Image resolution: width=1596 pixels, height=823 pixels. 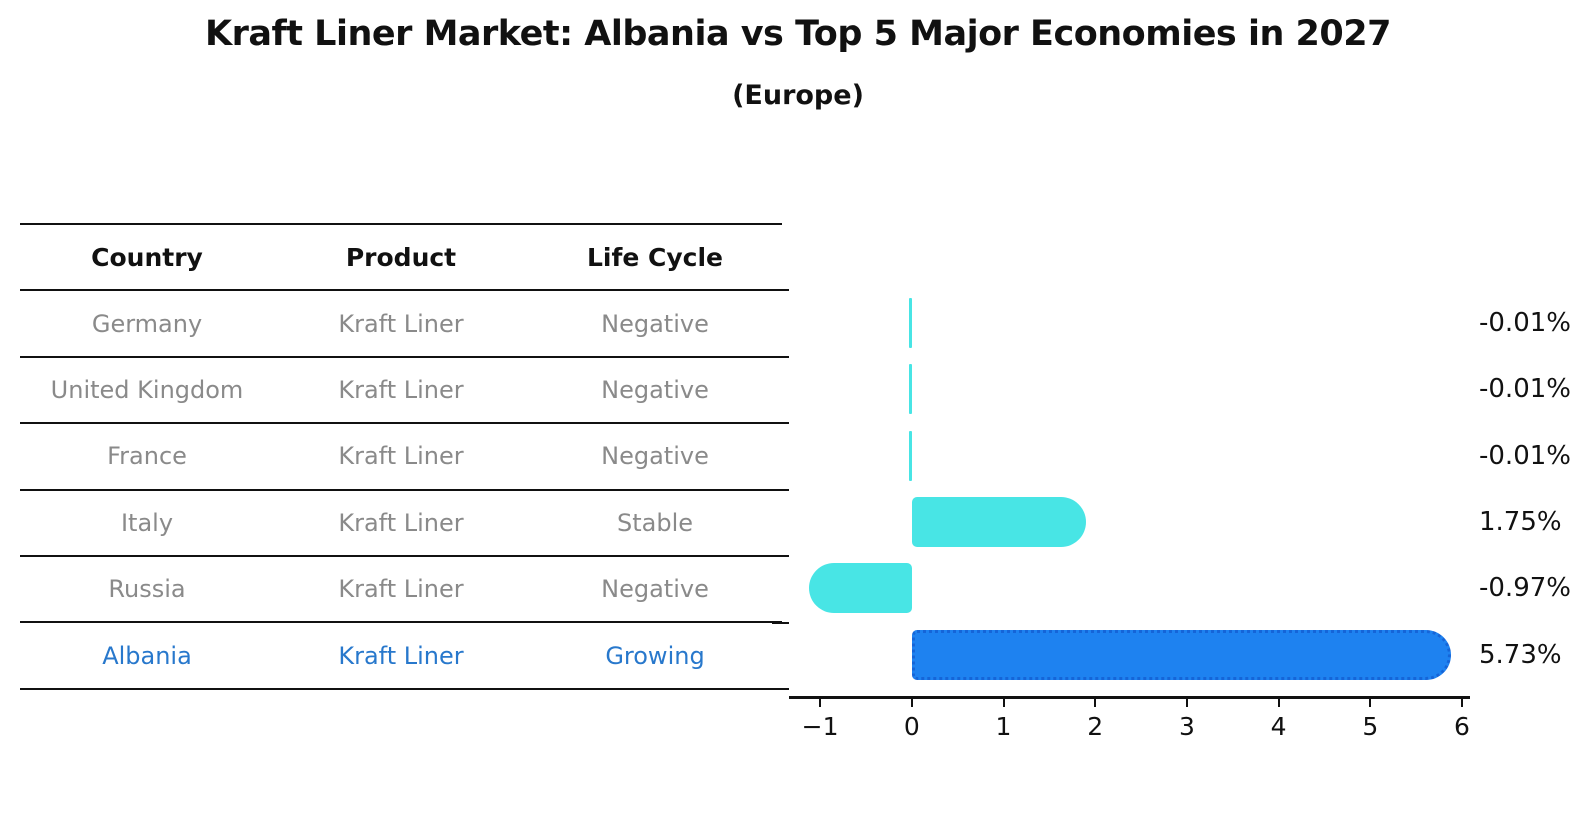 I want to click on table-header-row: Country Product Life Cycle, so click(x=401, y=256).